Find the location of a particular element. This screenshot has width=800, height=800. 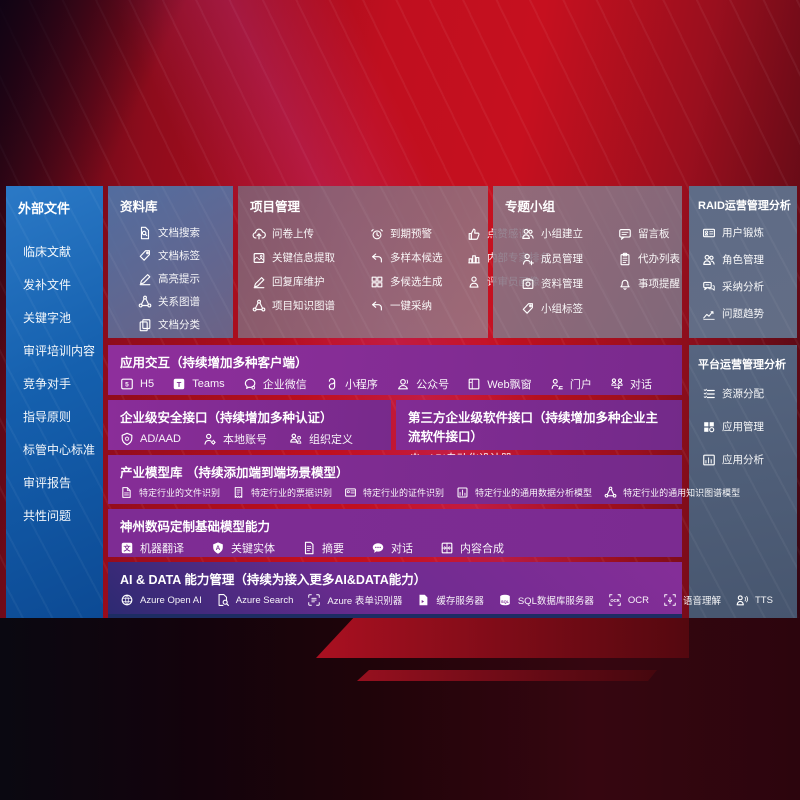

svg-text: T is located at coordinates (179, 384).